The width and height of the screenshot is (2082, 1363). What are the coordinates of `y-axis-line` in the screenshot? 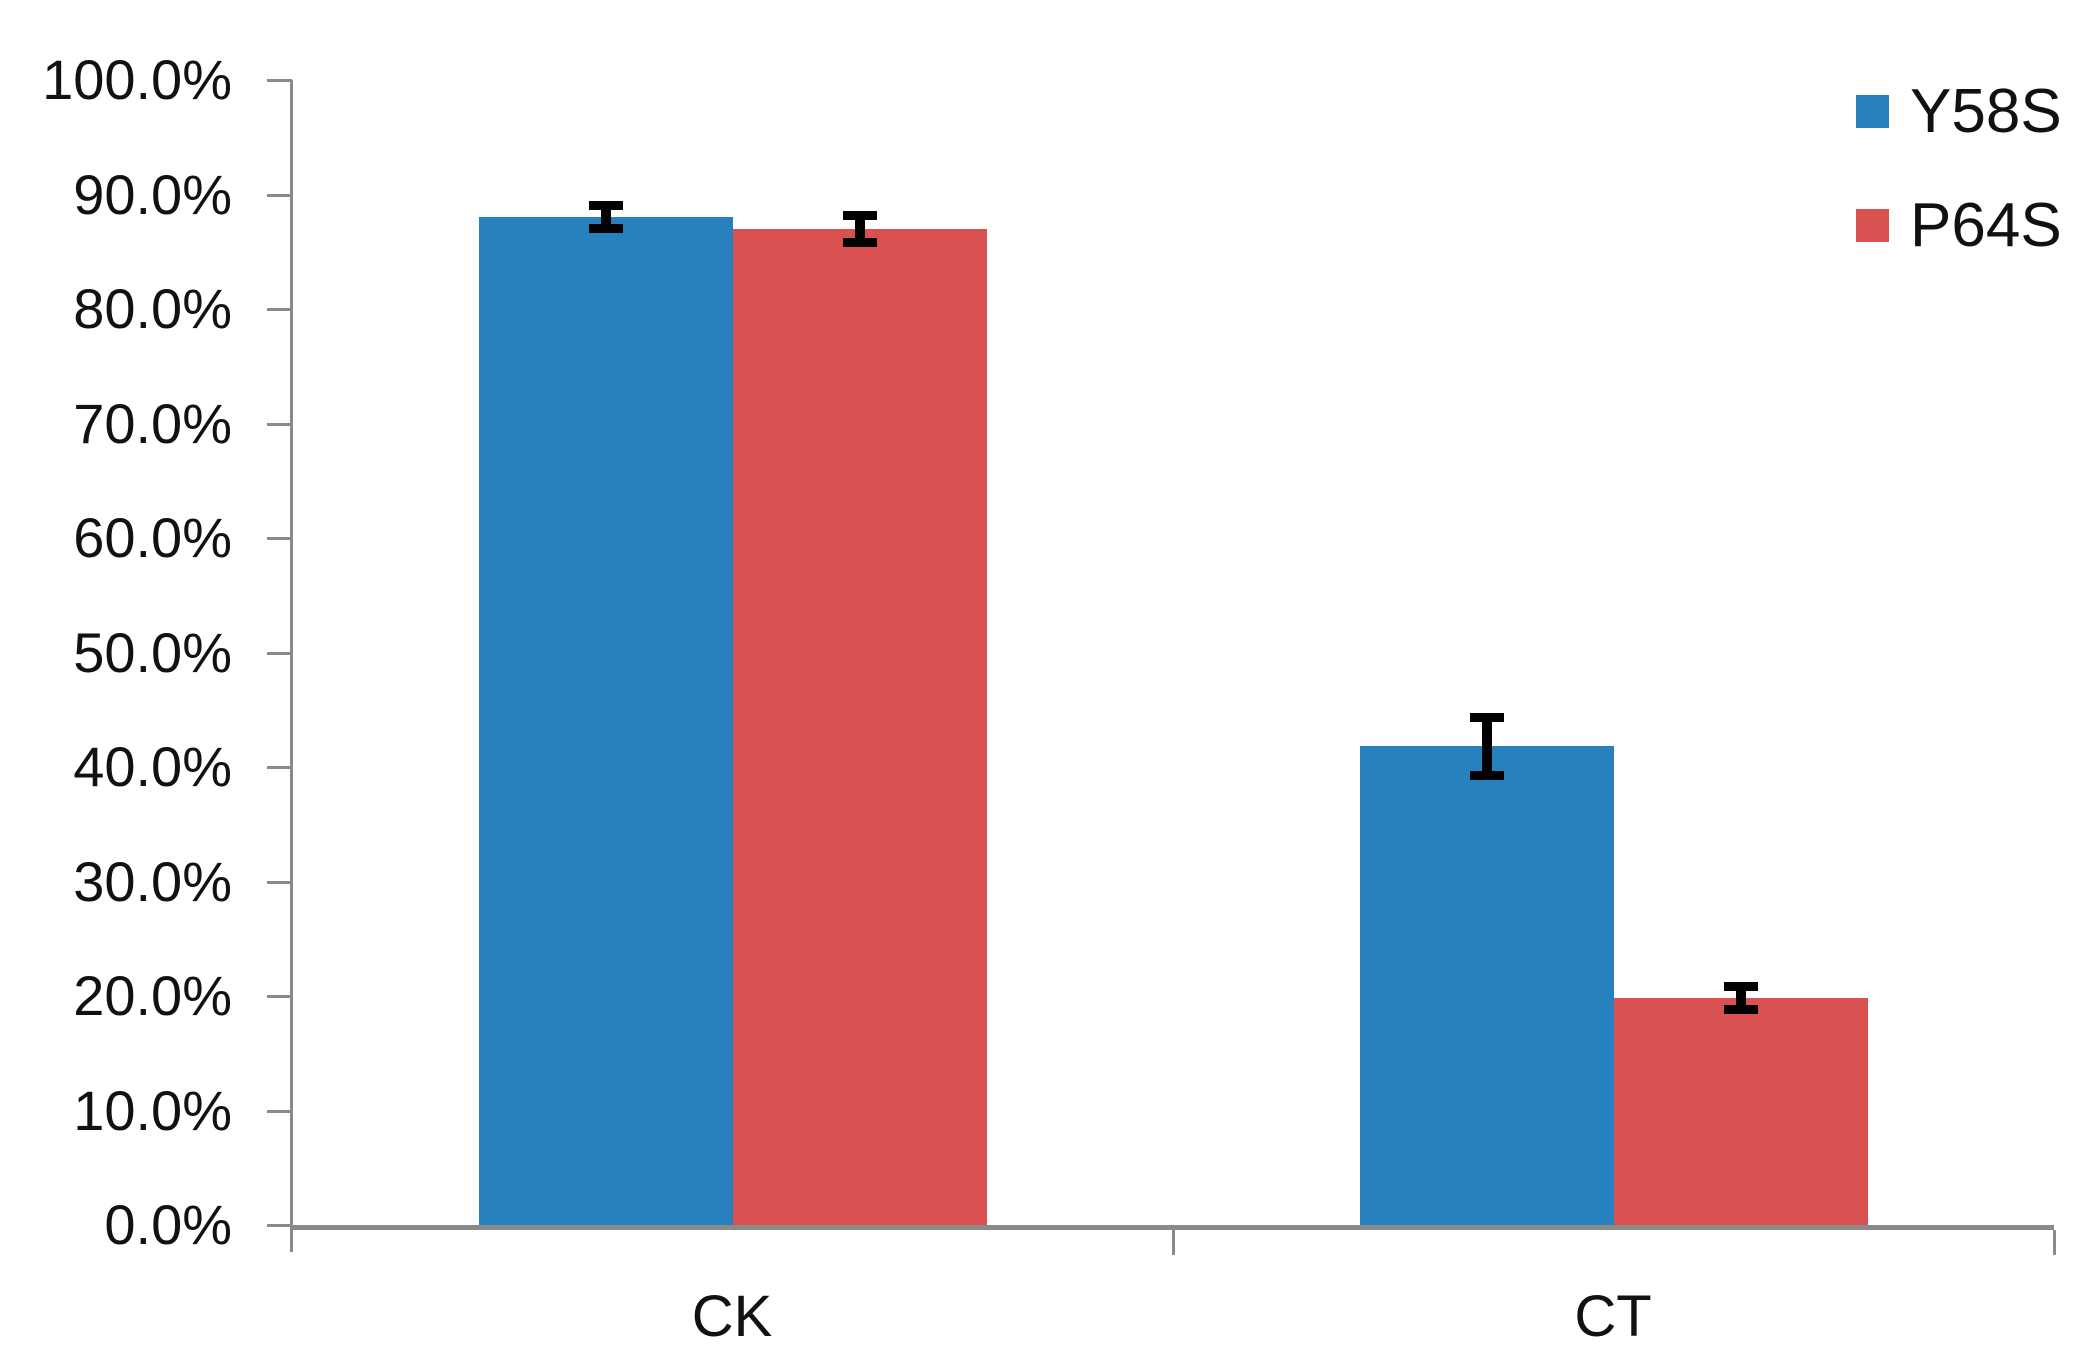 It's located at (291, 666).